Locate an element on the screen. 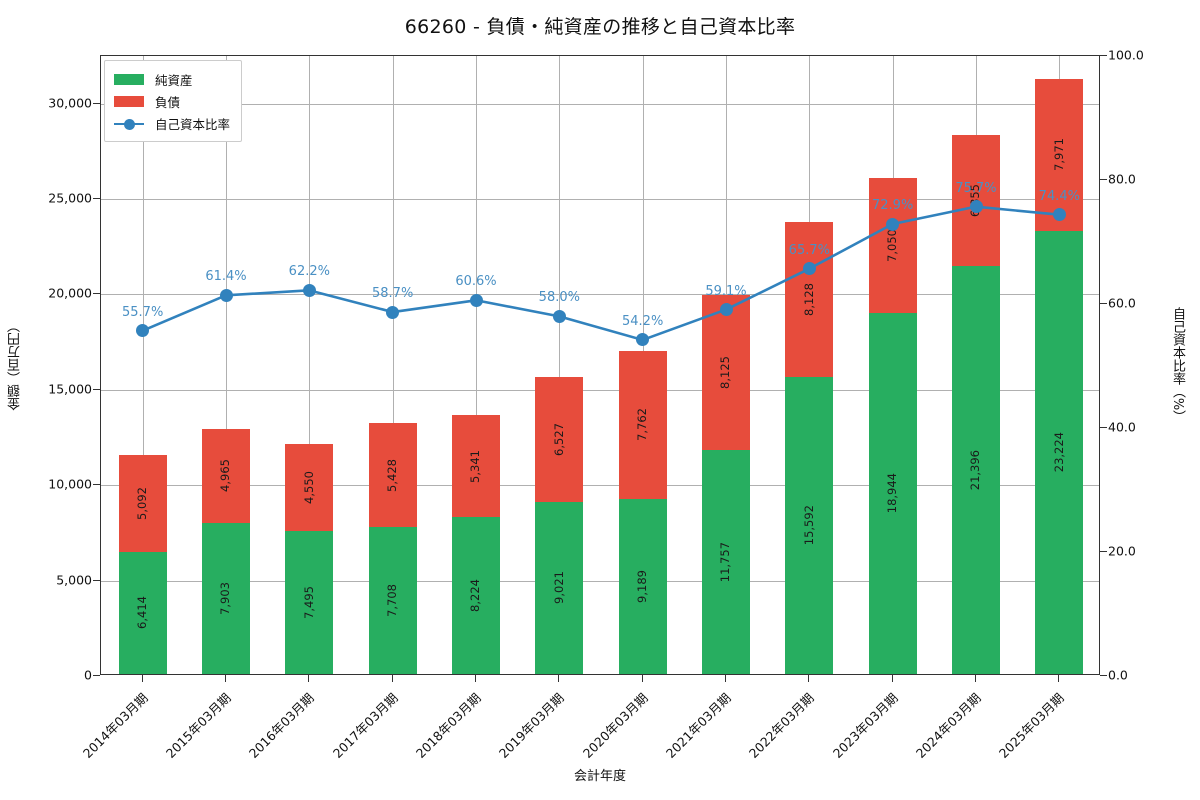 The height and width of the screenshot is (800, 1200). bar-segment-net-assets: 7,708 is located at coordinates (392, 600).